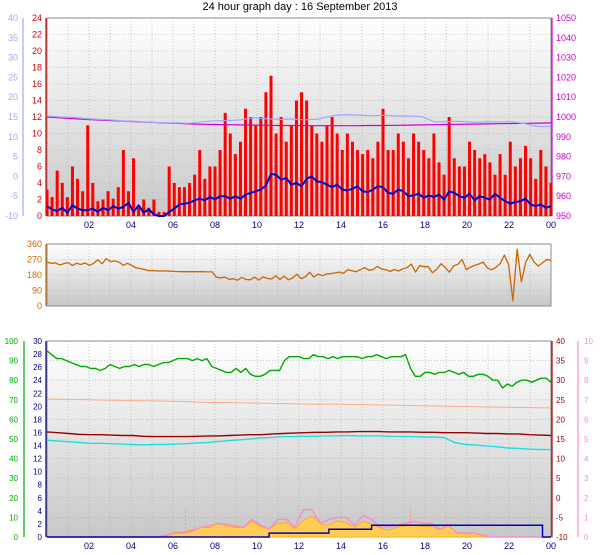  I want to click on tick-label: 18, so click(37, 68).